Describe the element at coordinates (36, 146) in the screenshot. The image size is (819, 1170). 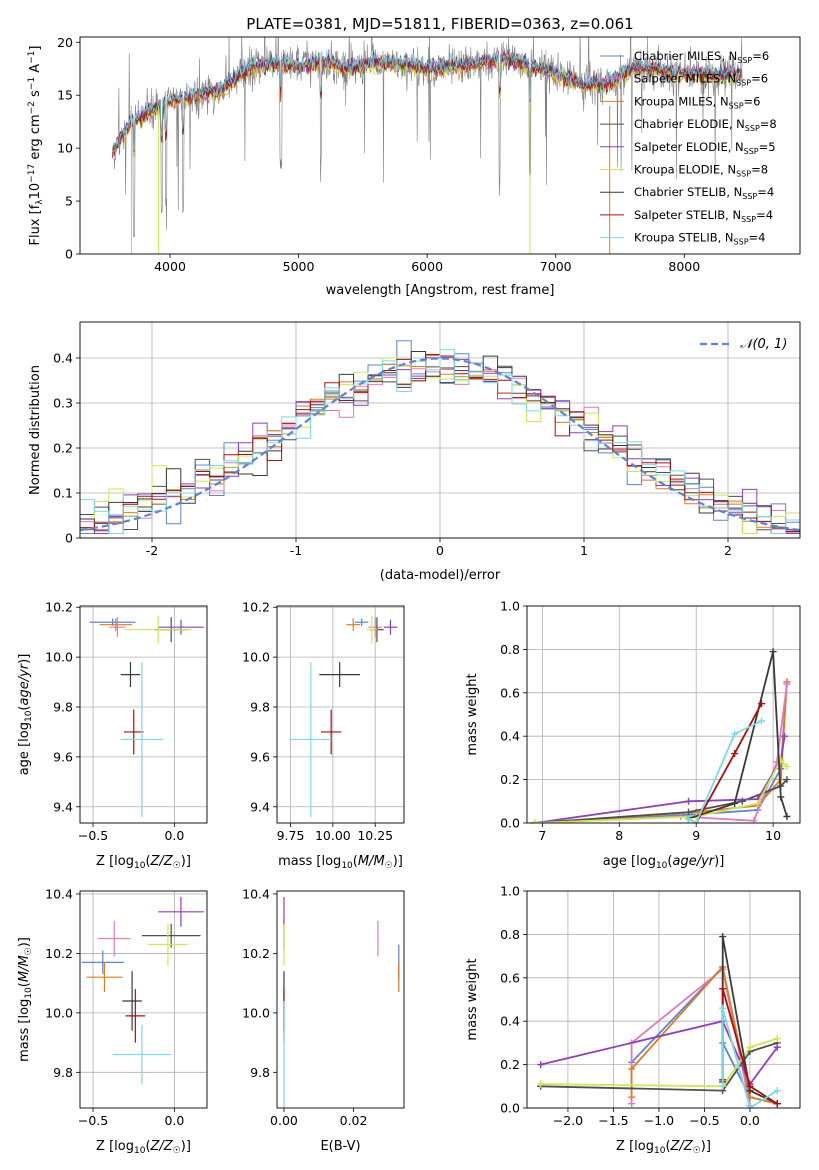
I see `y-axis-label: Flux [fλ10−17 erg cm−2 s−1 A−1]` at that location.